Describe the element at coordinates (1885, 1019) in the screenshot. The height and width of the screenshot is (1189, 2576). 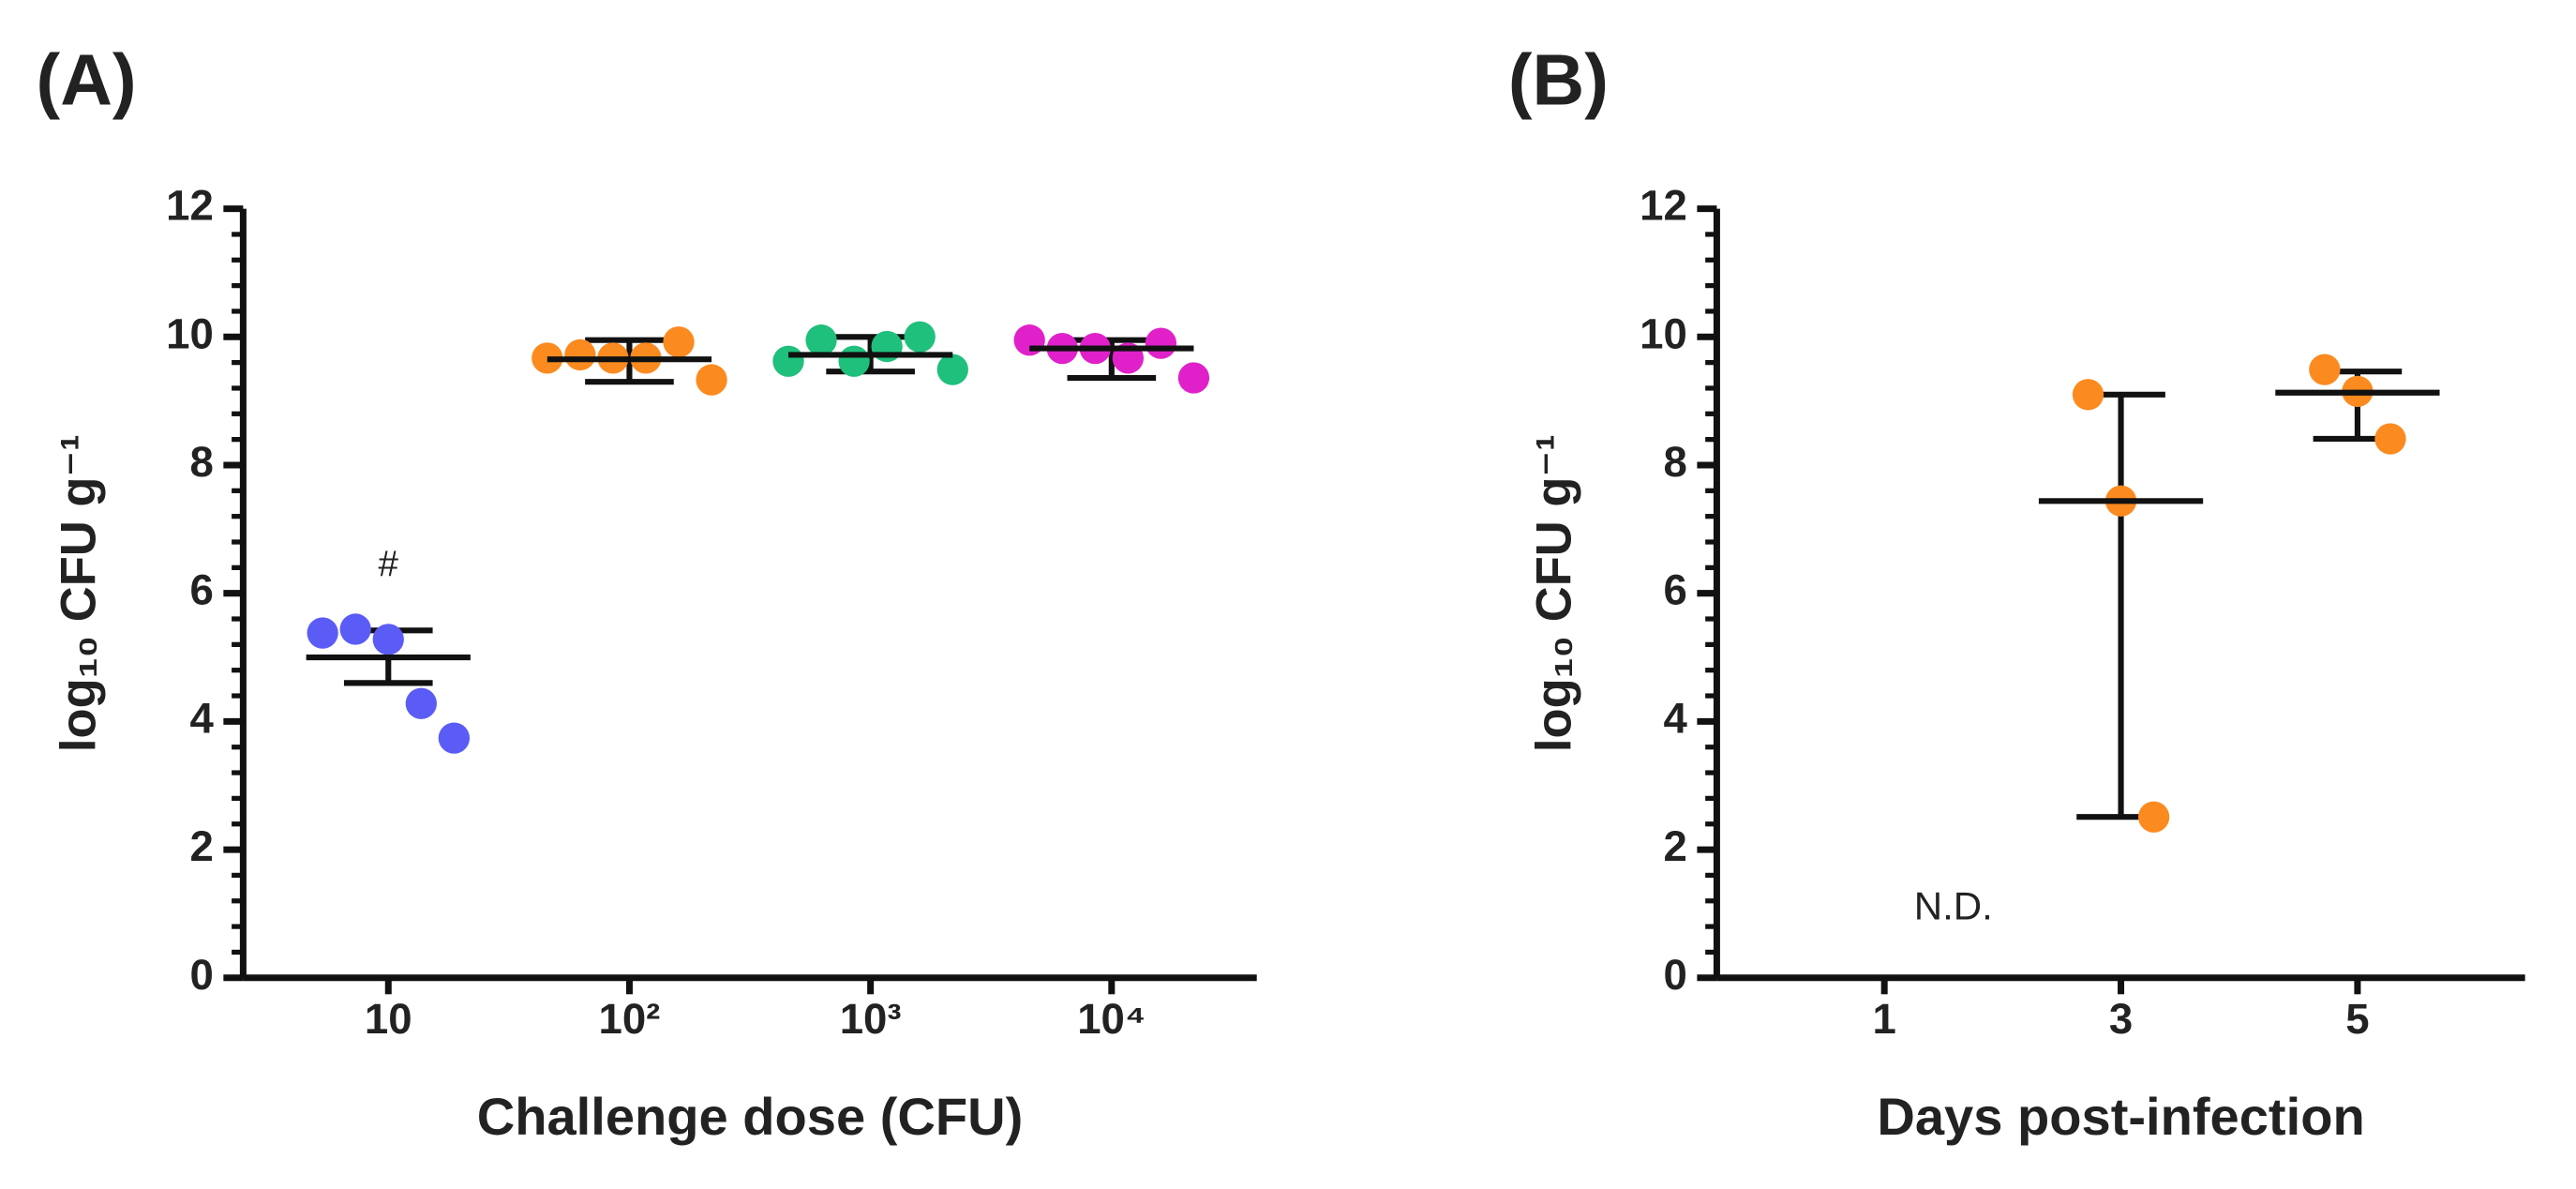
I see `x-tick-label: 1` at that location.